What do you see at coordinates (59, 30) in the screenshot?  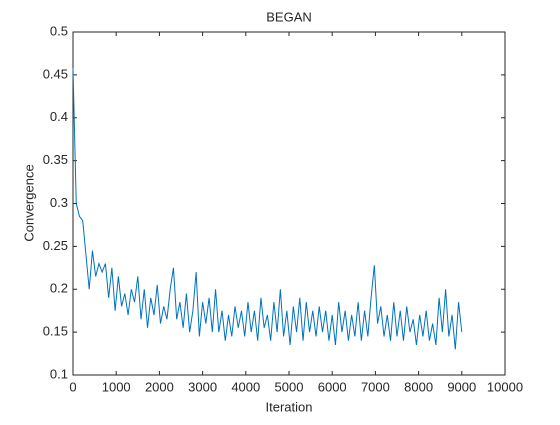 I see `y-tick-label: 0.5` at bounding box center [59, 30].